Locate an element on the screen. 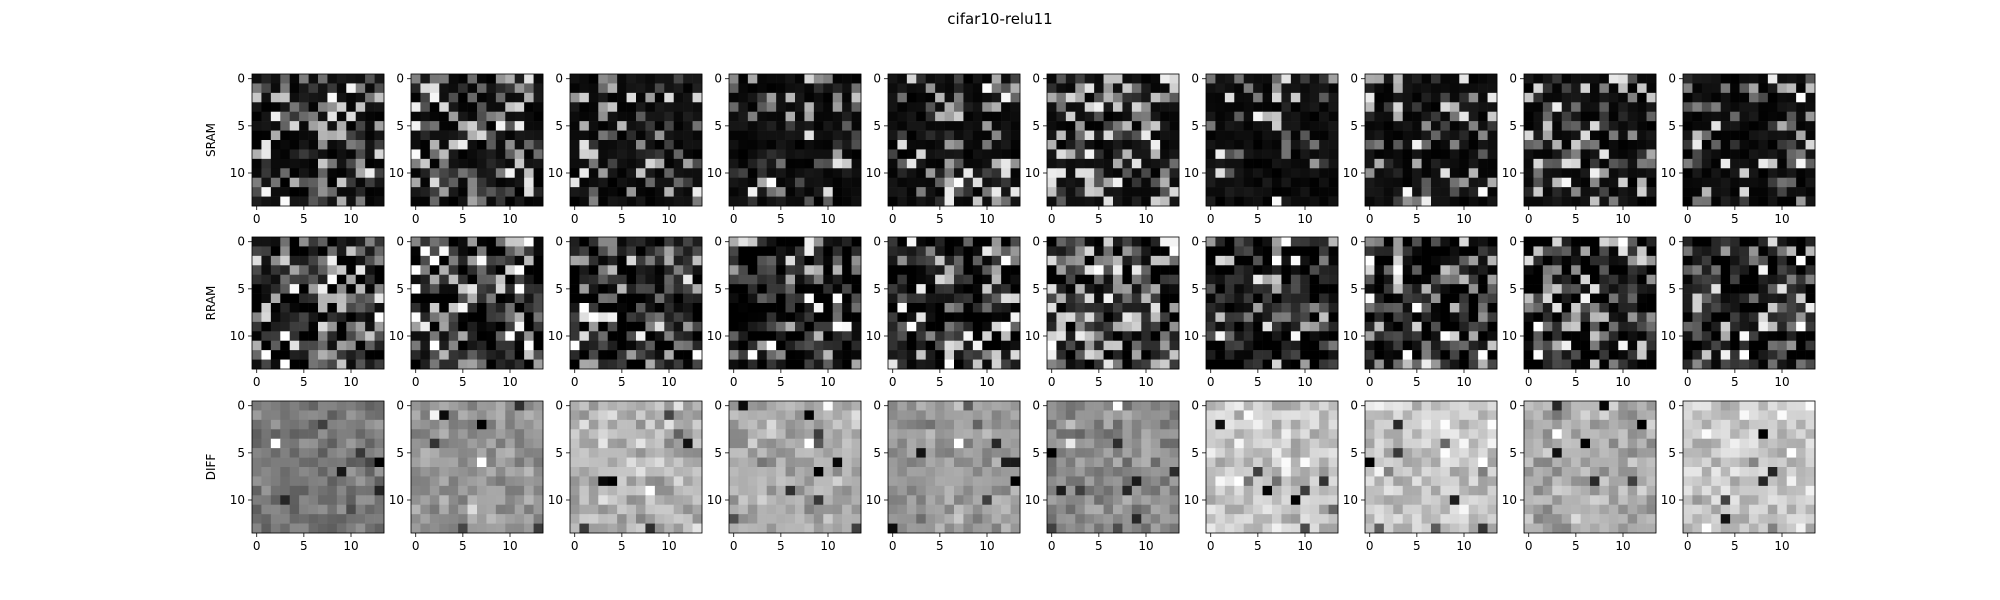 The width and height of the screenshot is (2000, 600). y-tick-label: 5 is located at coordinates (1672, 126).